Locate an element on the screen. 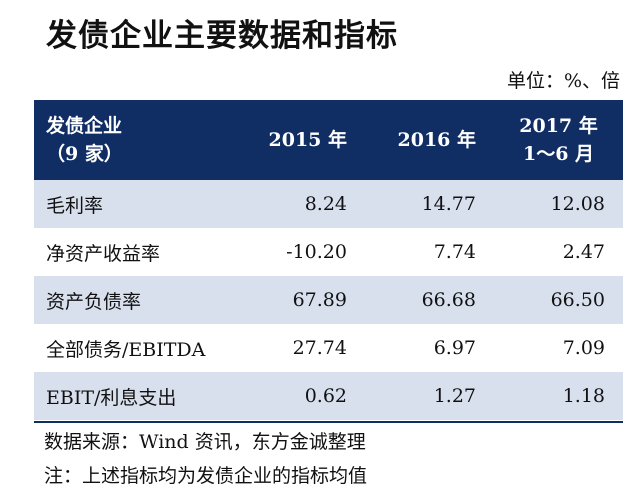  cell-2017: 7.09 is located at coordinates (583, 348).